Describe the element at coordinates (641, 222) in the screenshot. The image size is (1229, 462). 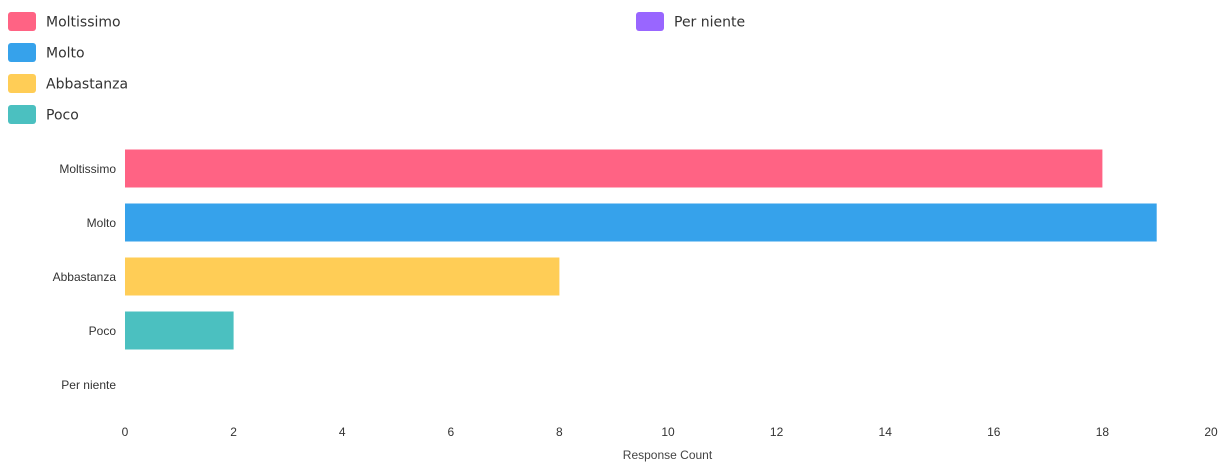
I see `bar-molto` at that location.